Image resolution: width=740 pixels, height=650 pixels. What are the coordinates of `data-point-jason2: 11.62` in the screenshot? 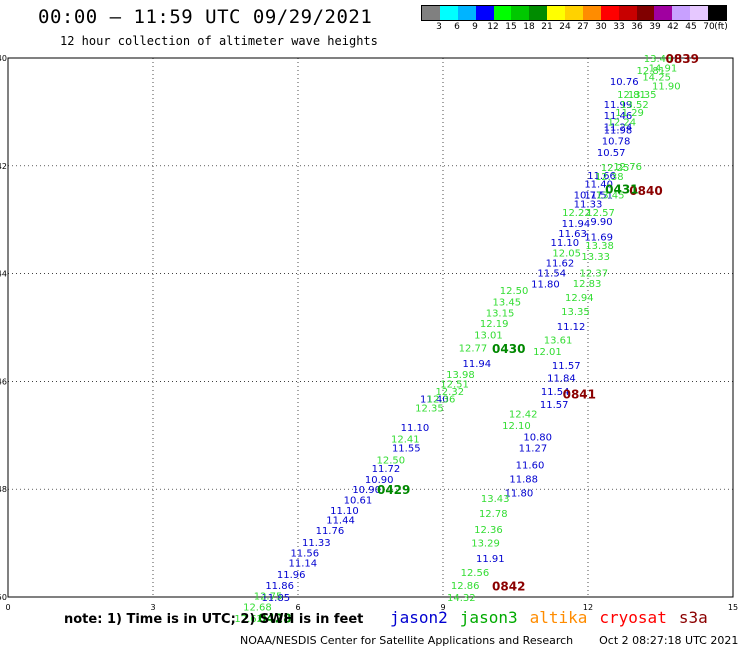 It's located at (560, 263).